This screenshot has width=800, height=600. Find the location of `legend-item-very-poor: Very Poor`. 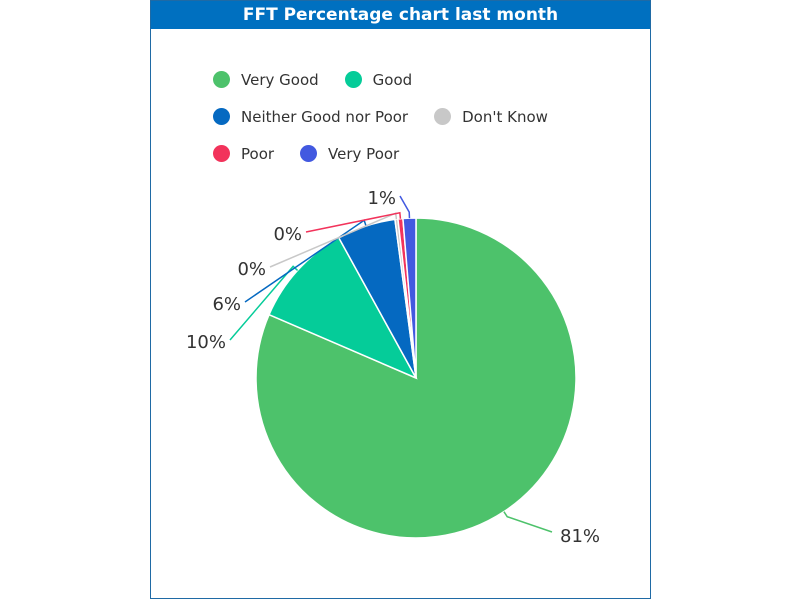

legend-item-very-poor: Very Poor is located at coordinates (349, 154).